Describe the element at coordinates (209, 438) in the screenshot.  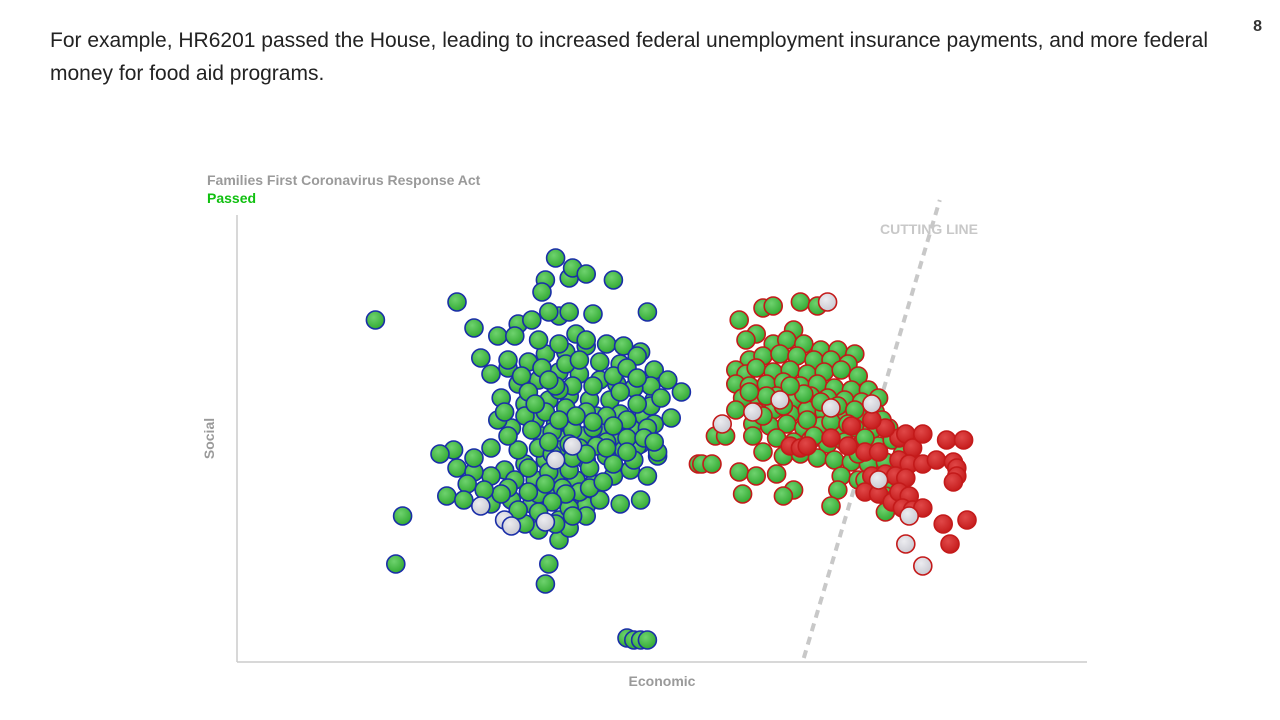
I see `y-axis-label: Social` at that location.